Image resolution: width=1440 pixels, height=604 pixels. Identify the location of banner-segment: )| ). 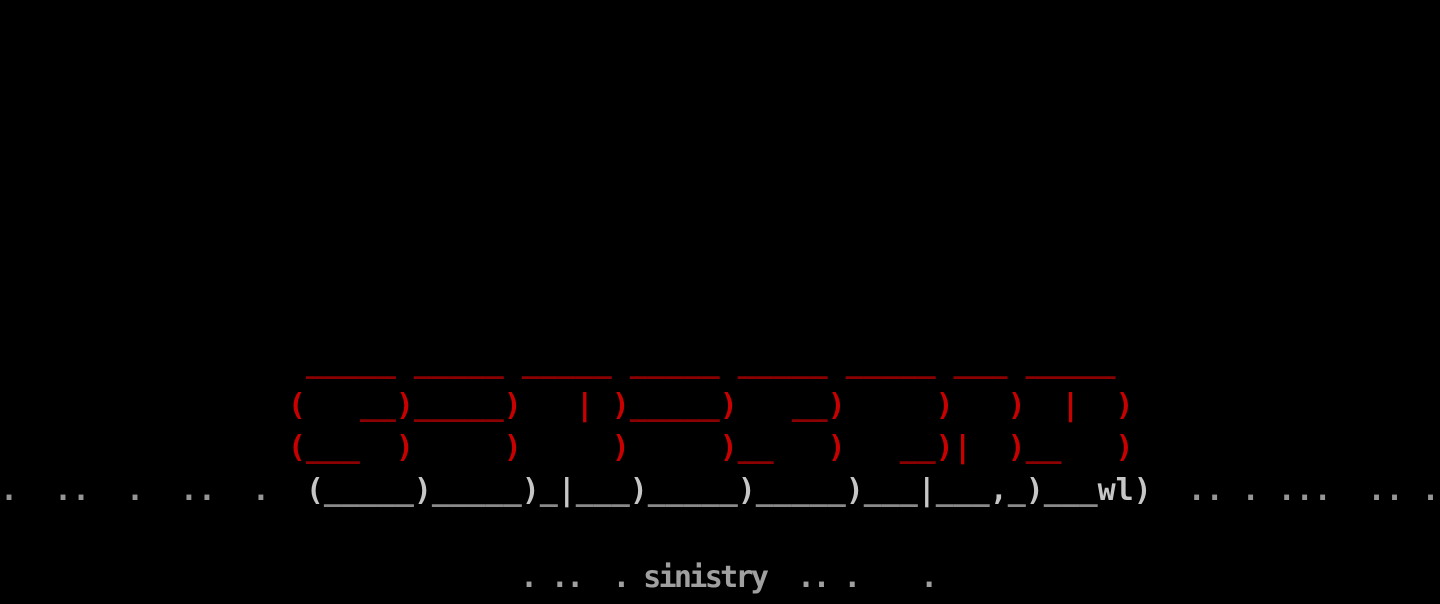
(980, 448).